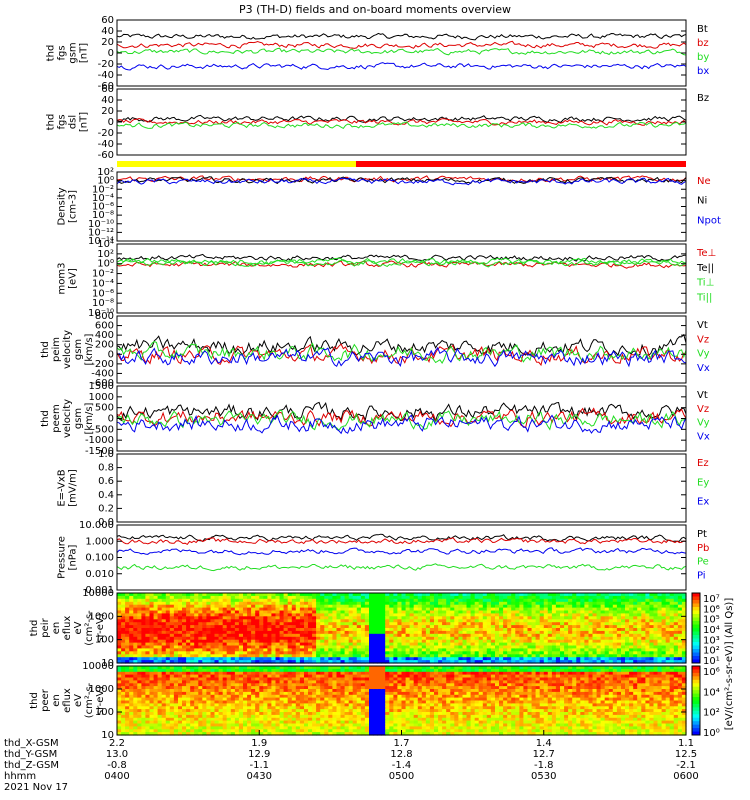  Describe the element at coordinates (103, 207) in the screenshot. I see `y-tick-label: 10⁻⁶` at that location.